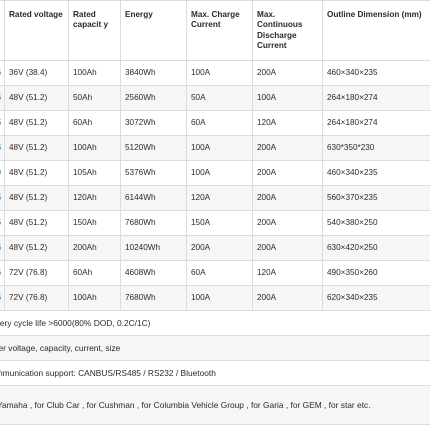  What do you see at coordinates (36, 30) in the screenshot?
I see `header-rated-voltage: Rated voltage` at bounding box center [36, 30].